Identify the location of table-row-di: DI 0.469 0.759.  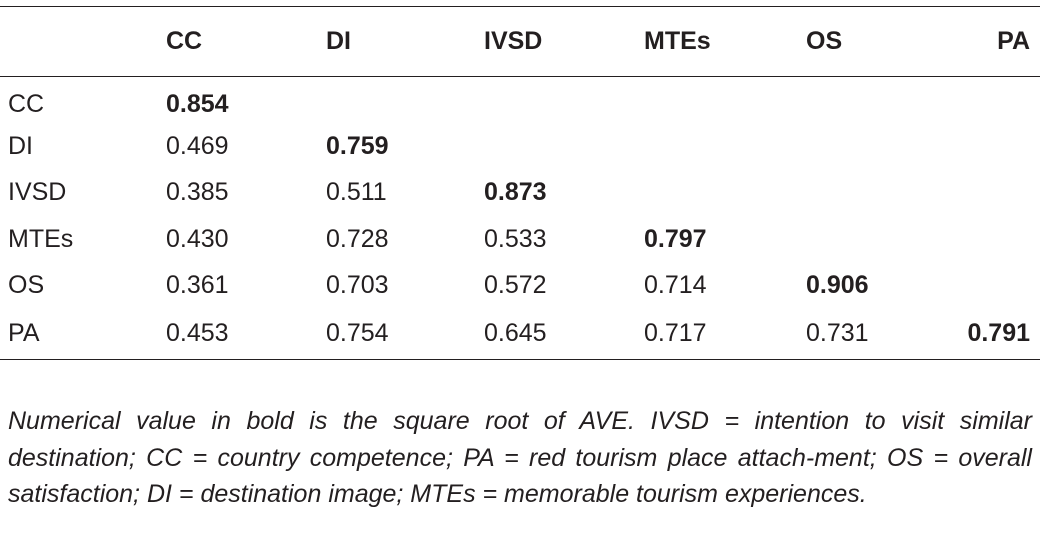
(520, 146).